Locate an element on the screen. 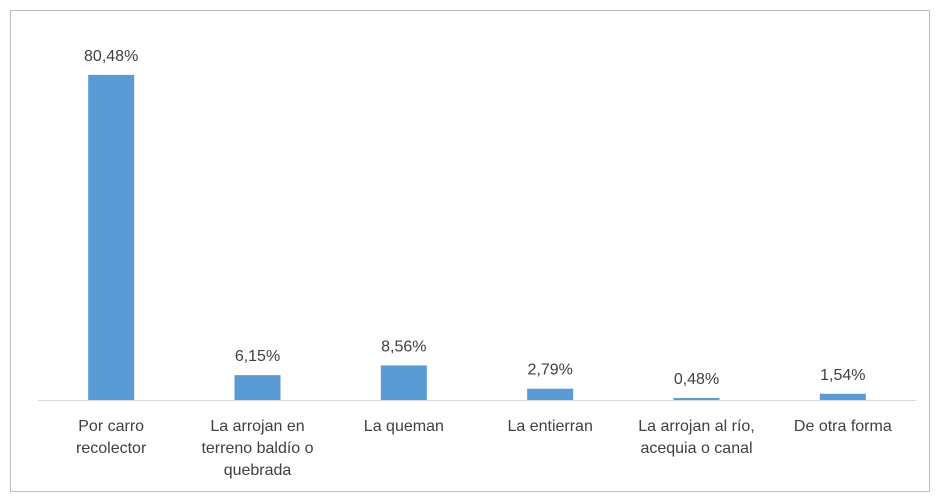 This screenshot has height=498, width=936. data-label: 80,48% is located at coordinates (111, 56).